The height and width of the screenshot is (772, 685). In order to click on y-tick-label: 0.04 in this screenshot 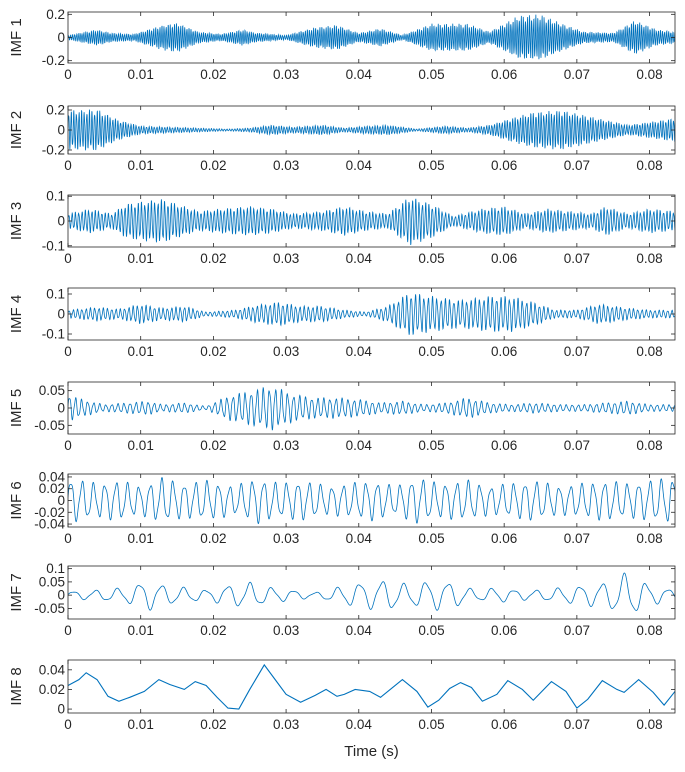, I will do `click(52, 669)`.